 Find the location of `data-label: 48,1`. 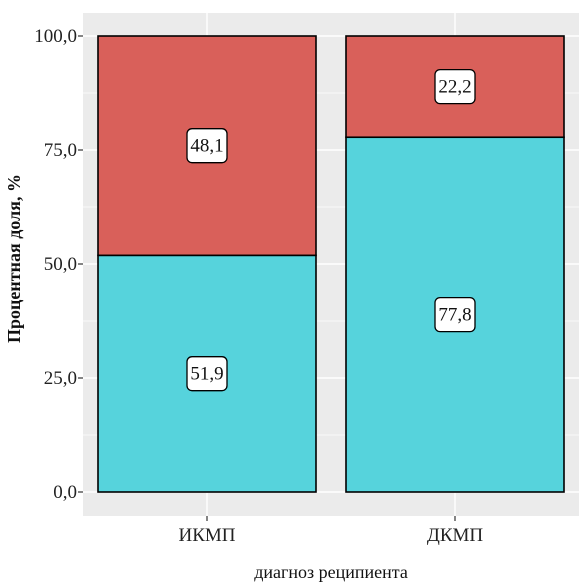

data-label: 48,1 is located at coordinates (206, 146).